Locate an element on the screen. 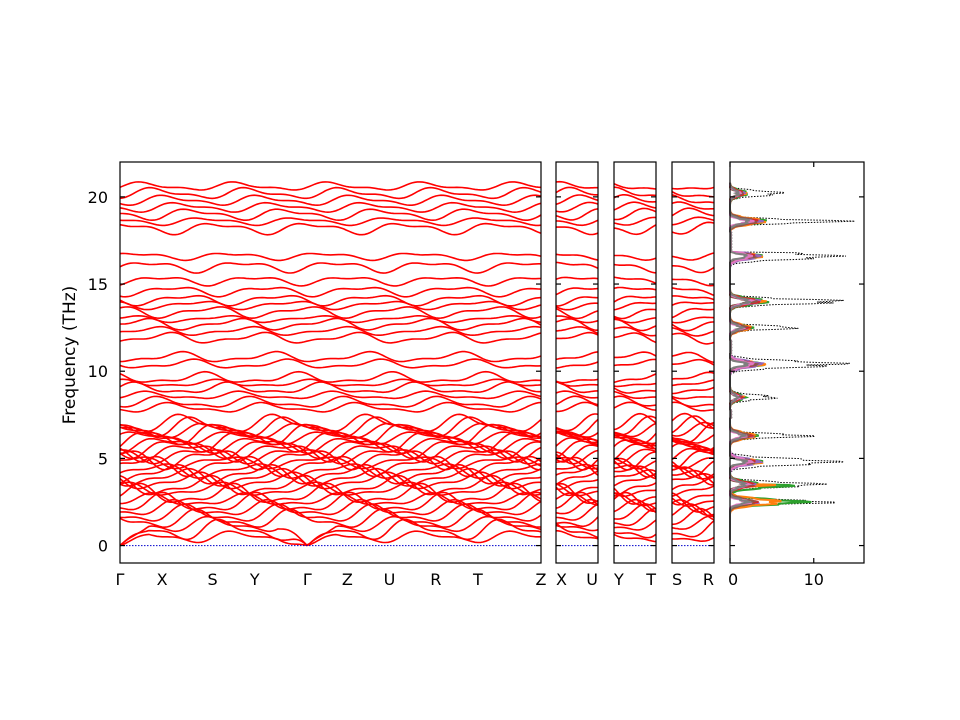  k-point-label: R is located at coordinates (708, 579).